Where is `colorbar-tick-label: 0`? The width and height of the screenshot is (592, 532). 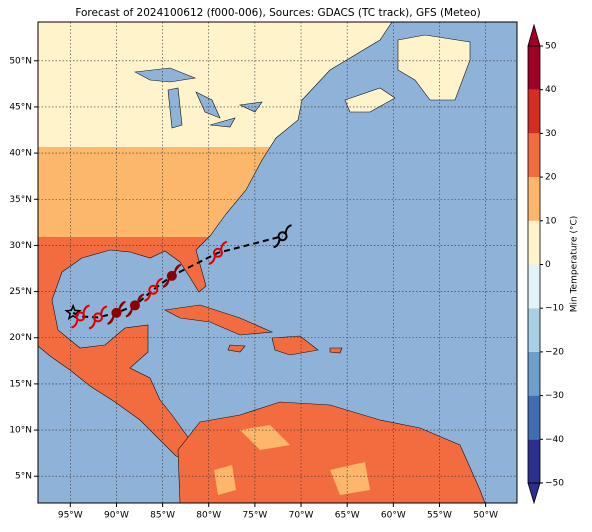
colorbar-tick-label: 0 is located at coordinates (548, 265).